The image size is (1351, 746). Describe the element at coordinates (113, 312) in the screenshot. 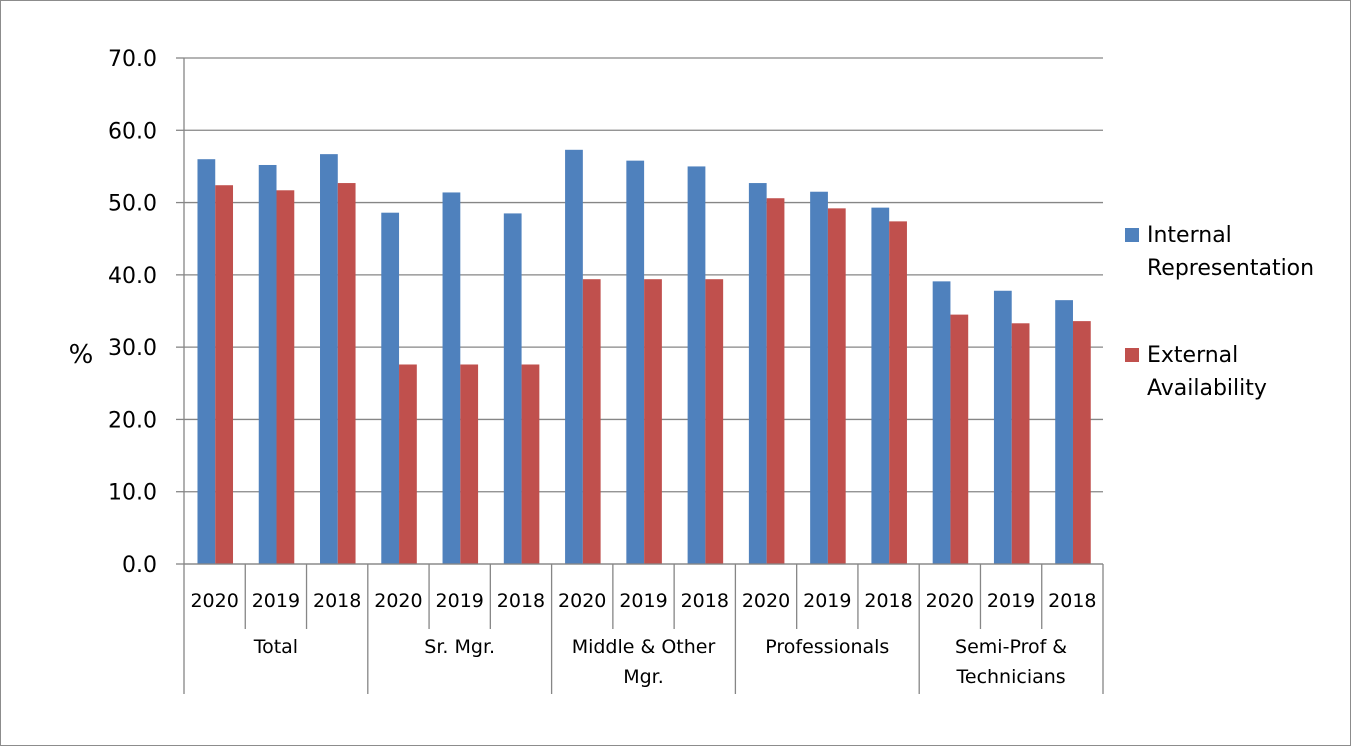

I see `y-axis-labels: % 0.0 10.0 20.0 30.0 40.0 50.0 60.0 70.0` at that location.